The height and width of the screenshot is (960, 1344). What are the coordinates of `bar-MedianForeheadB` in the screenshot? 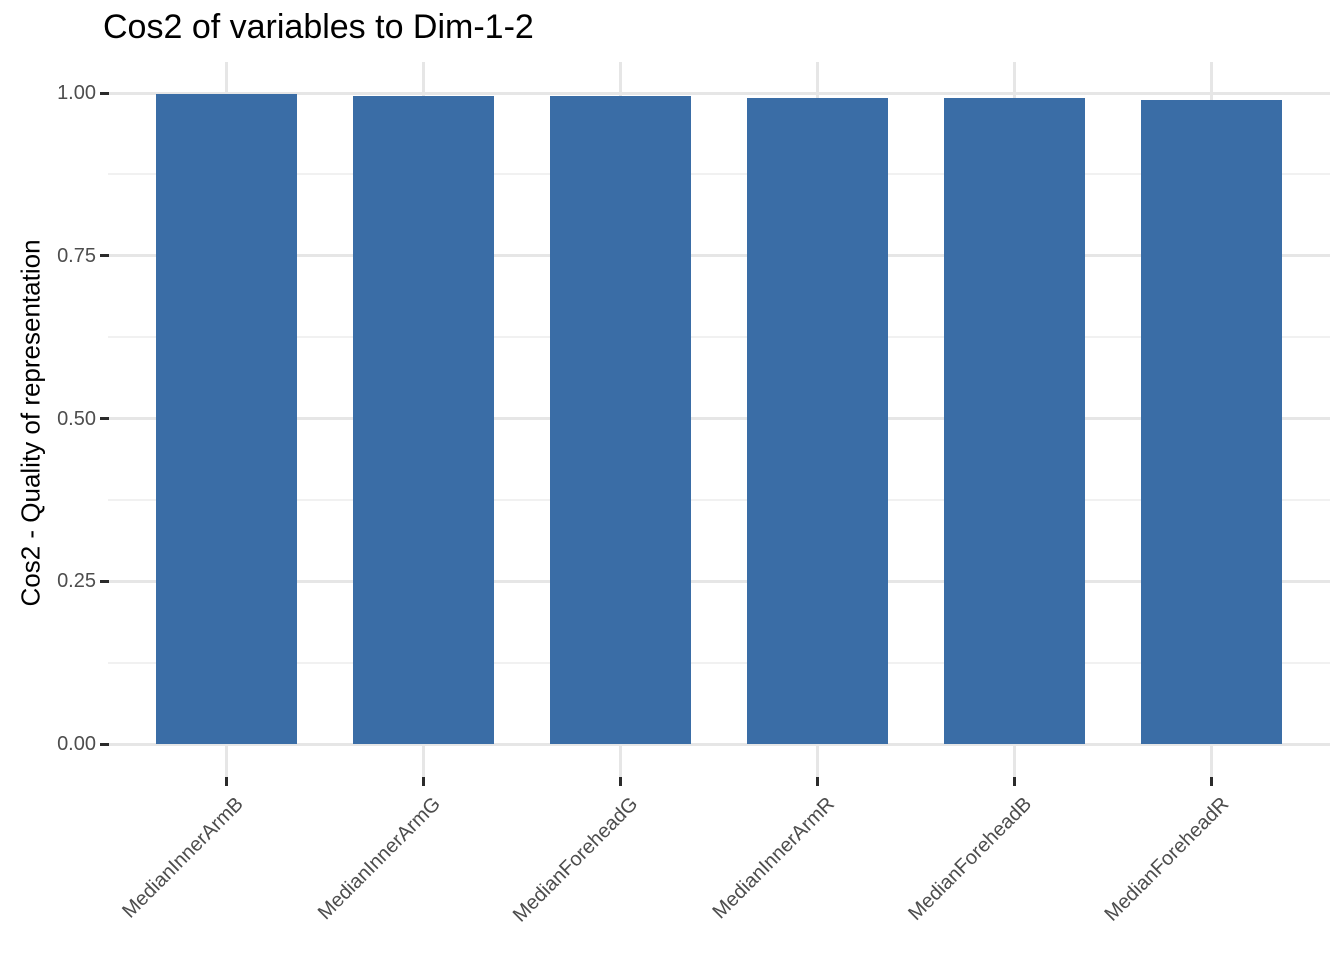 It's located at (1015, 420).